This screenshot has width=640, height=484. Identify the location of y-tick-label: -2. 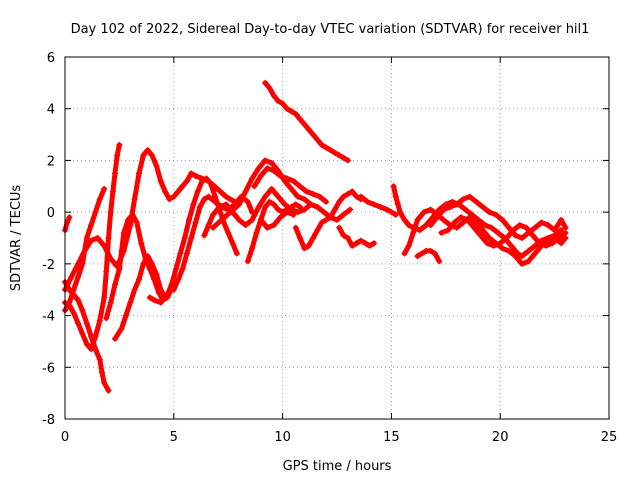
(48, 265).